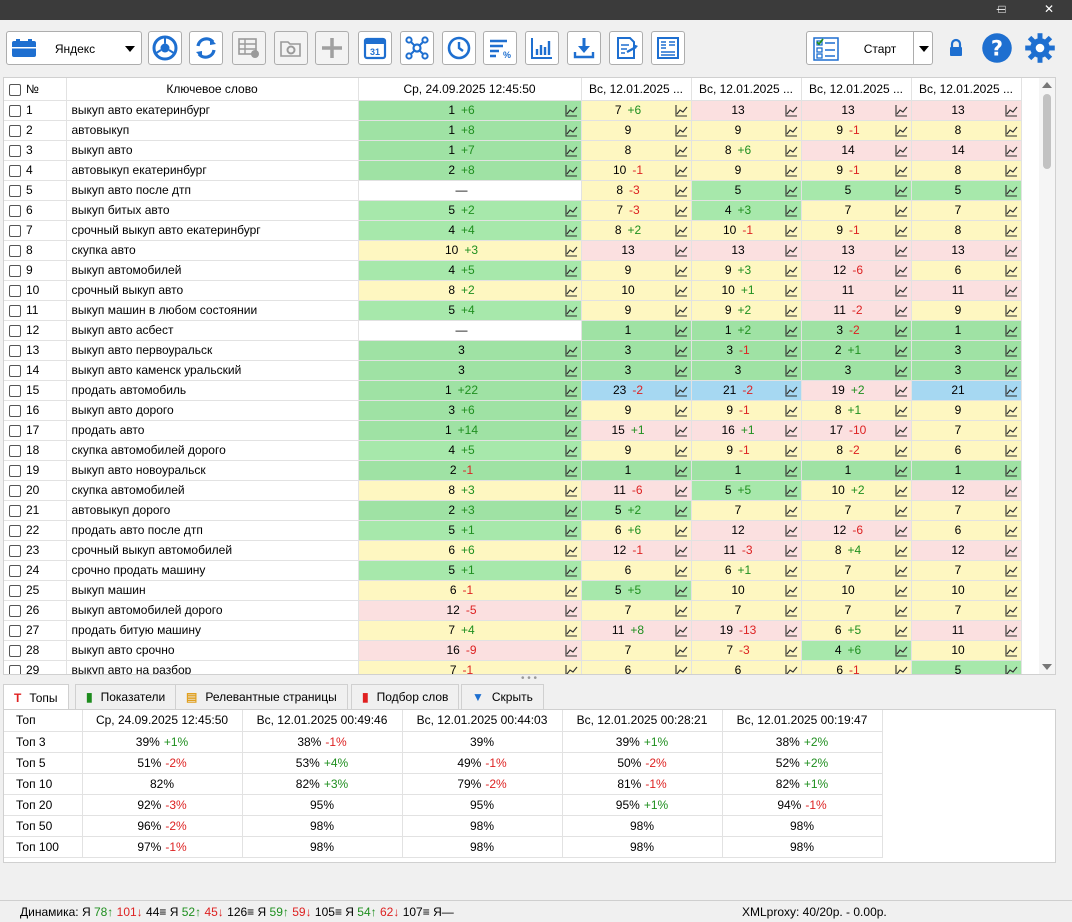 This screenshot has height=922, width=1072. What do you see at coordinates (212, 650) in the screenshot?
I see `keyword-cell: выкуп авто срочно` at bounding box center [212, 650].